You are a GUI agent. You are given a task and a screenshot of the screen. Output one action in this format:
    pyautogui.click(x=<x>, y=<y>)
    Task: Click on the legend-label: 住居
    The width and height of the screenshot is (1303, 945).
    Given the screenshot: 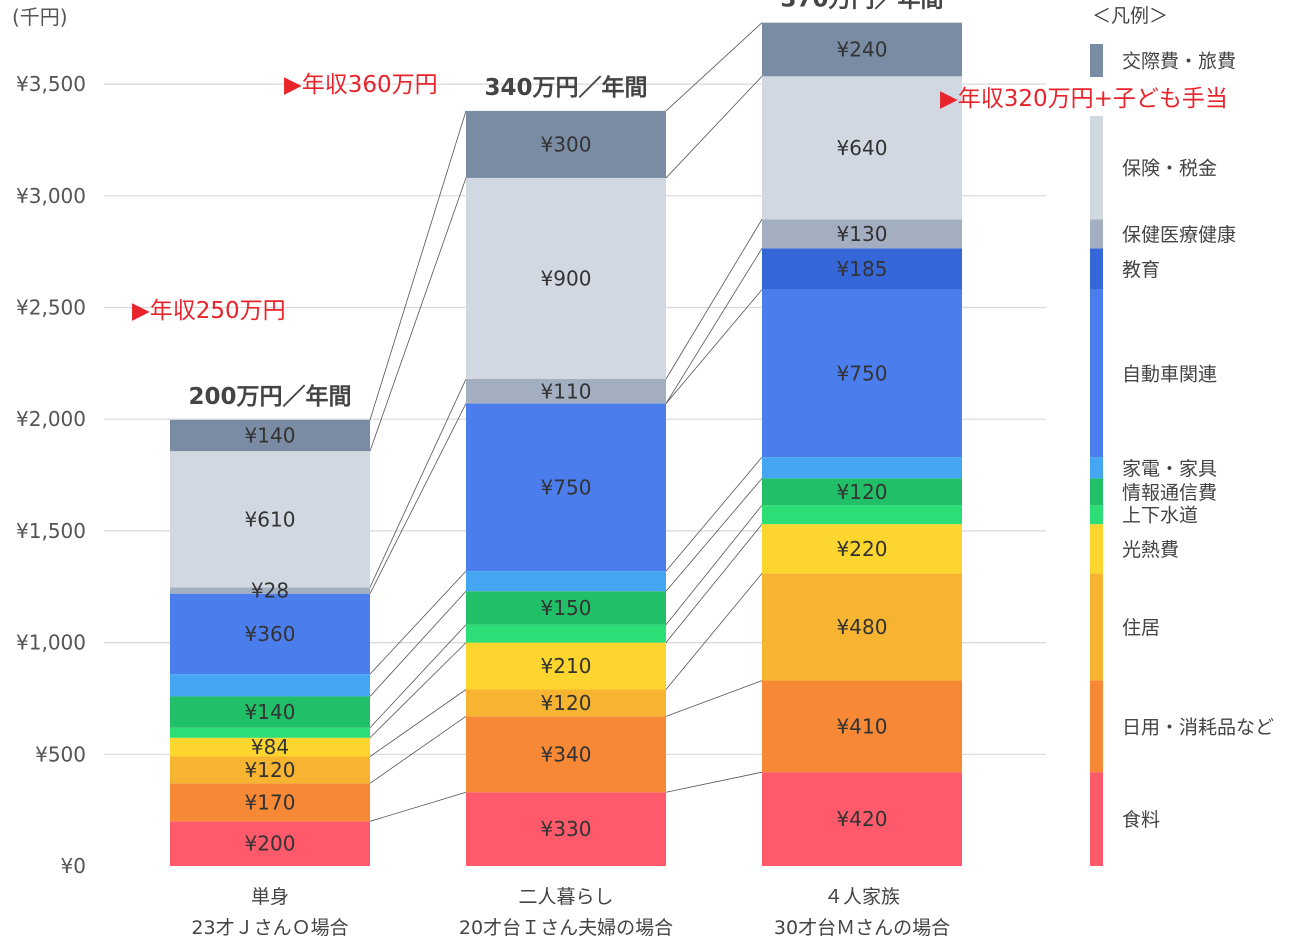 What is the action you would take?
    pyautogui.click(x=1141, y=628)
    